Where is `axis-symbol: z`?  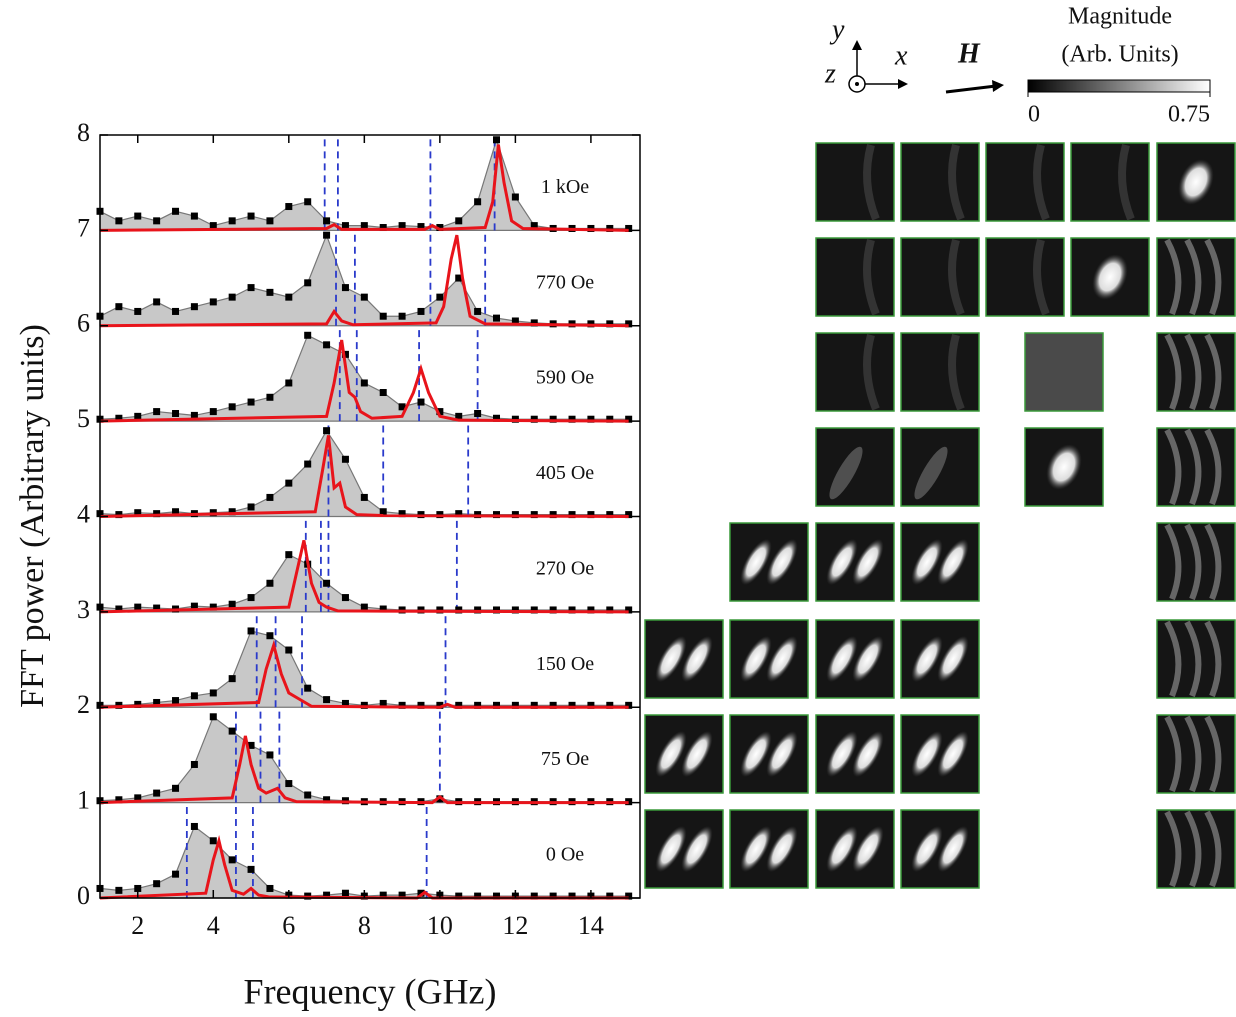 axis-symbol: z is located at coordinates (830, 73).